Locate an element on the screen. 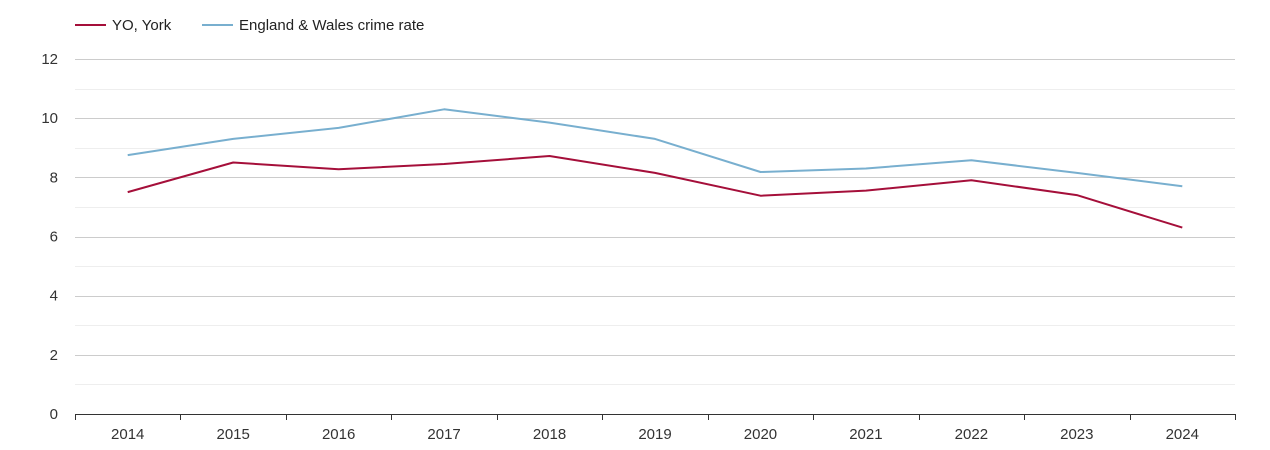 This screenshot has width=1270, height=450. x-tick-label: 2018 is located at coordinates (549, 434).